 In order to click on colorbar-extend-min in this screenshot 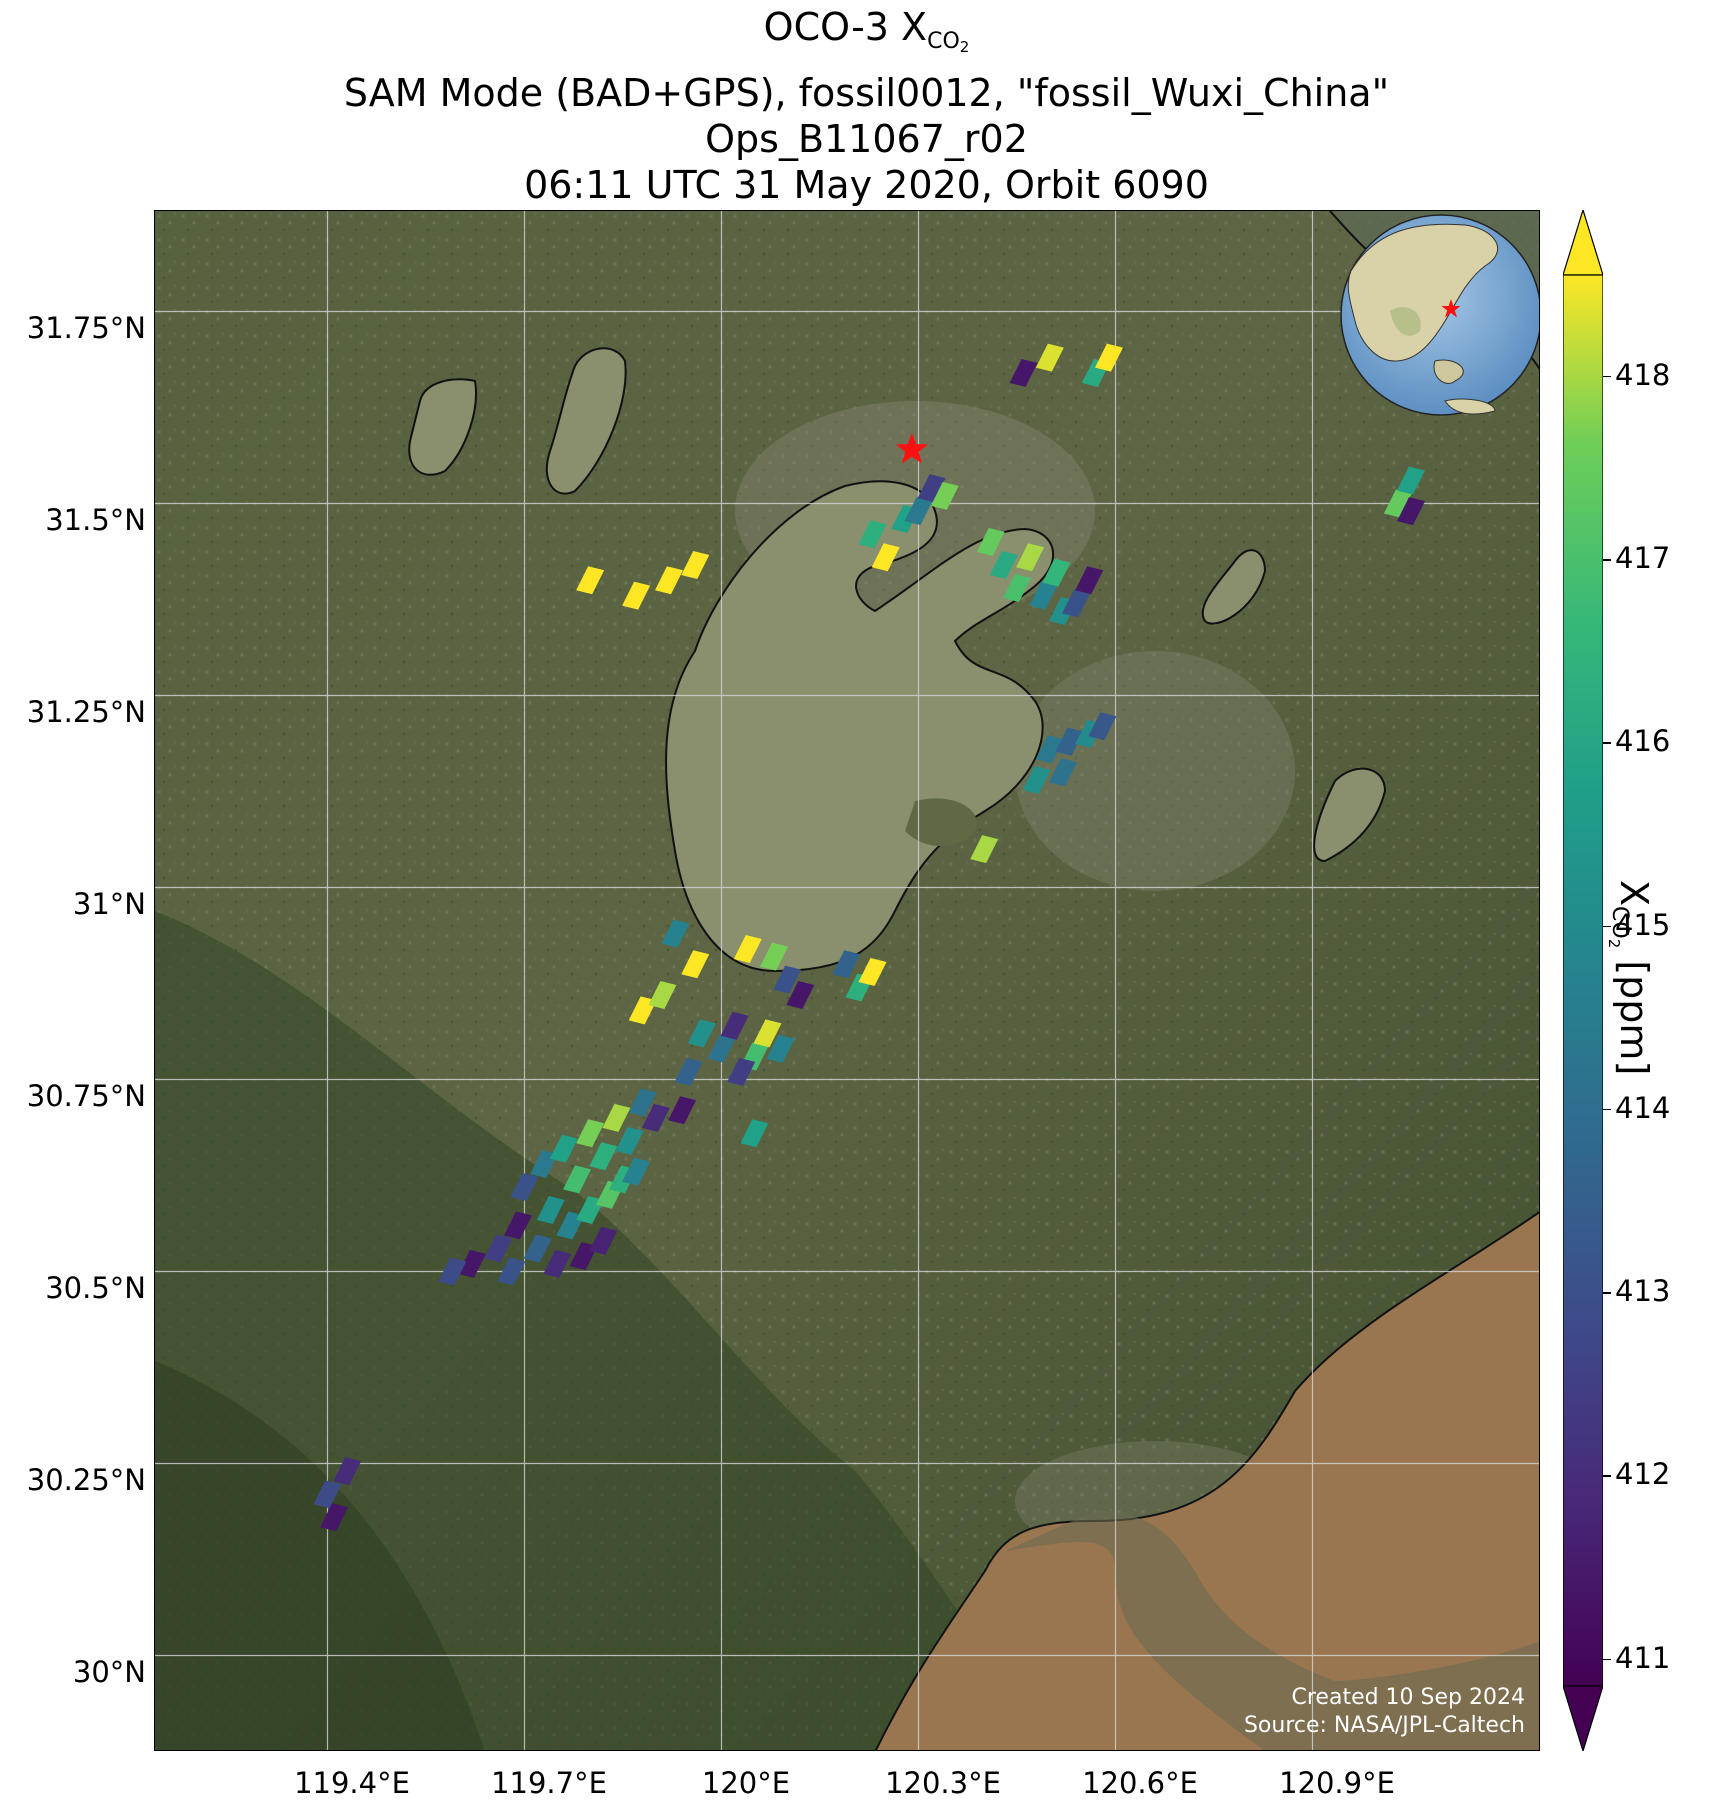, I will do `click(1583, 1719)`.